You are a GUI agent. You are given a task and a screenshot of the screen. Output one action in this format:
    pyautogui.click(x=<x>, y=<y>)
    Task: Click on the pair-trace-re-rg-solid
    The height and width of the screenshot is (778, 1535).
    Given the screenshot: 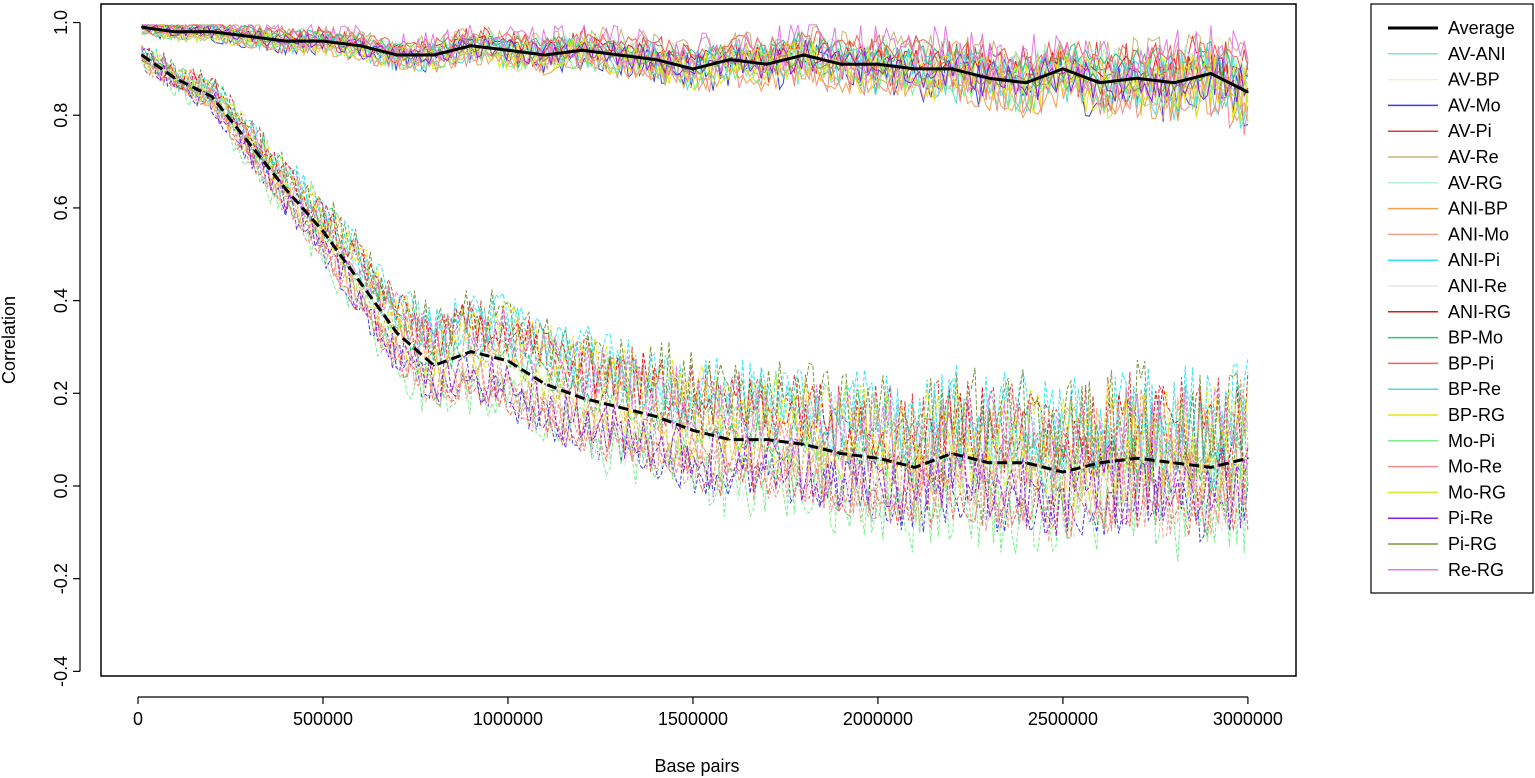 What is the action you would take?
    pyautogui.click(x=695, y=60)
    